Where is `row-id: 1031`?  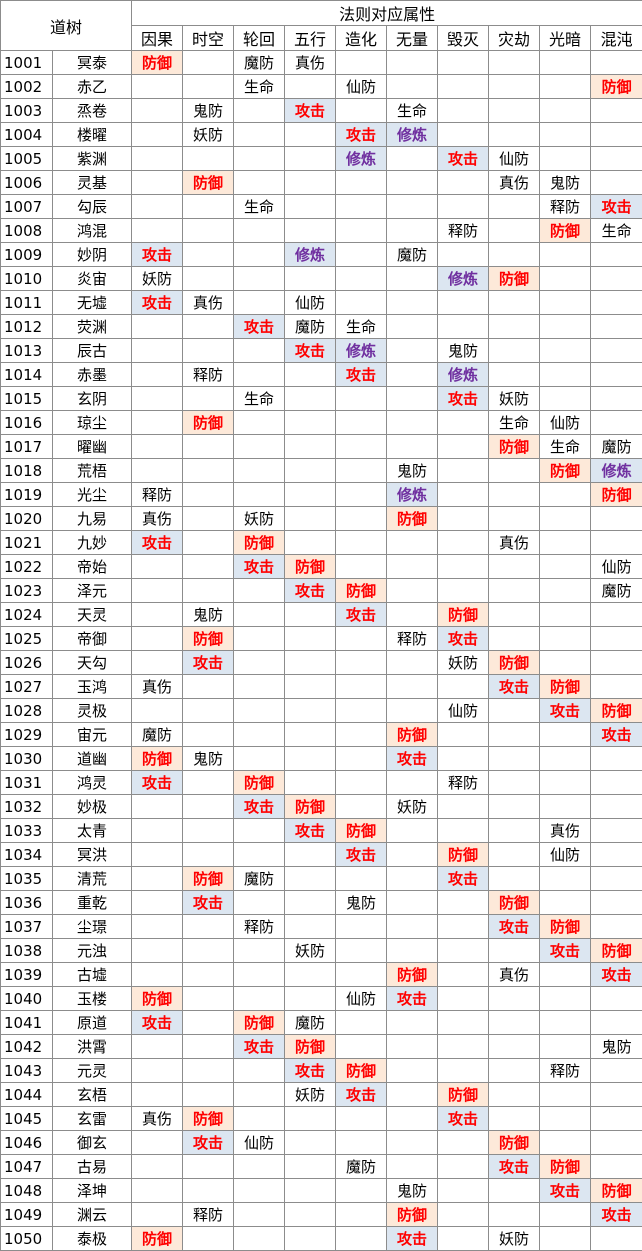 row-id: 1031 is located at coordinates (27, 783).